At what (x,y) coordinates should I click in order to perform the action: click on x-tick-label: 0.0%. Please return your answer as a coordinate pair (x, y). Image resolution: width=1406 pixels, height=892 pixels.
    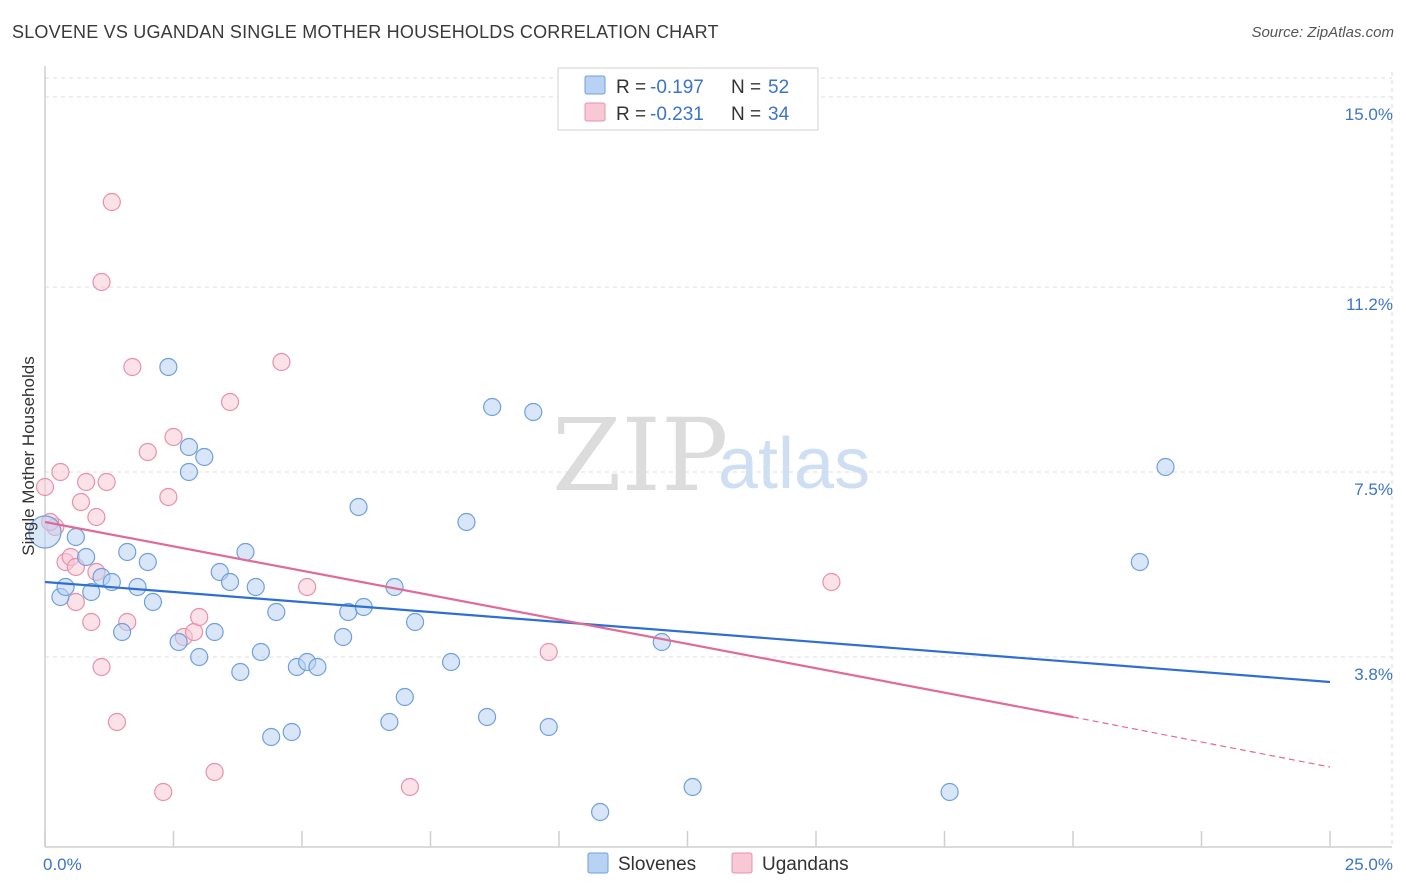
    Looking at the image, I should click on (62, 864).